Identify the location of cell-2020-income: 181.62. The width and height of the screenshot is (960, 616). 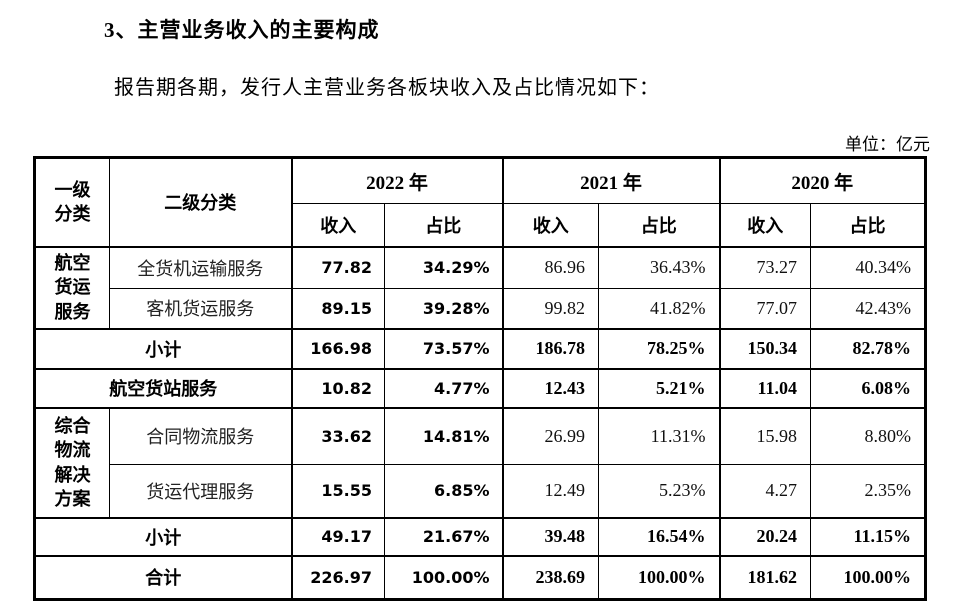
(764, 577).